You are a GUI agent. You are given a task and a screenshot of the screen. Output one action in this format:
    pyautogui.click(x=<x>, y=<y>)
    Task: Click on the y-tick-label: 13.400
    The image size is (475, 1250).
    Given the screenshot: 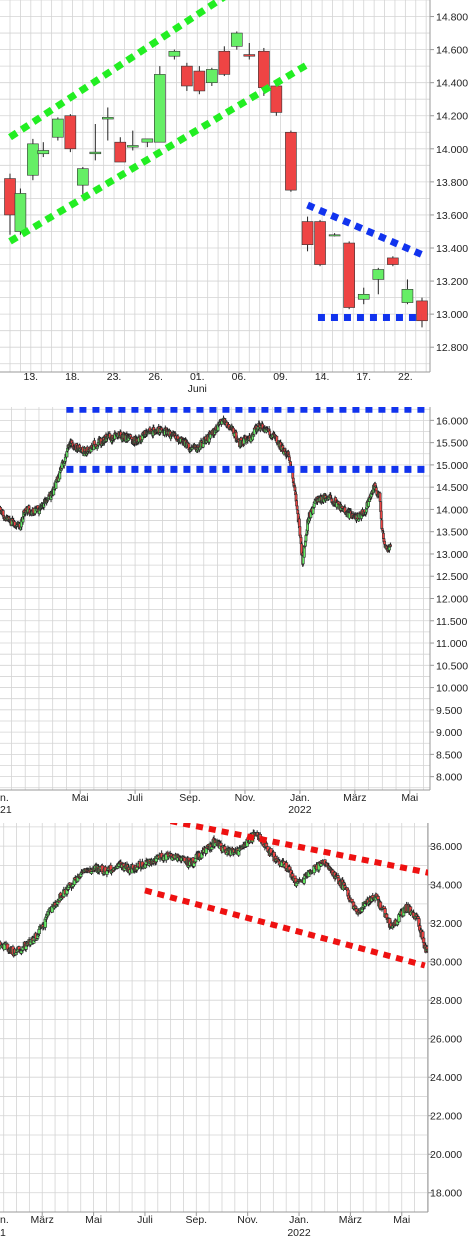 What is the action you would take?
    pyautogui.click(x=452, y=249)
    